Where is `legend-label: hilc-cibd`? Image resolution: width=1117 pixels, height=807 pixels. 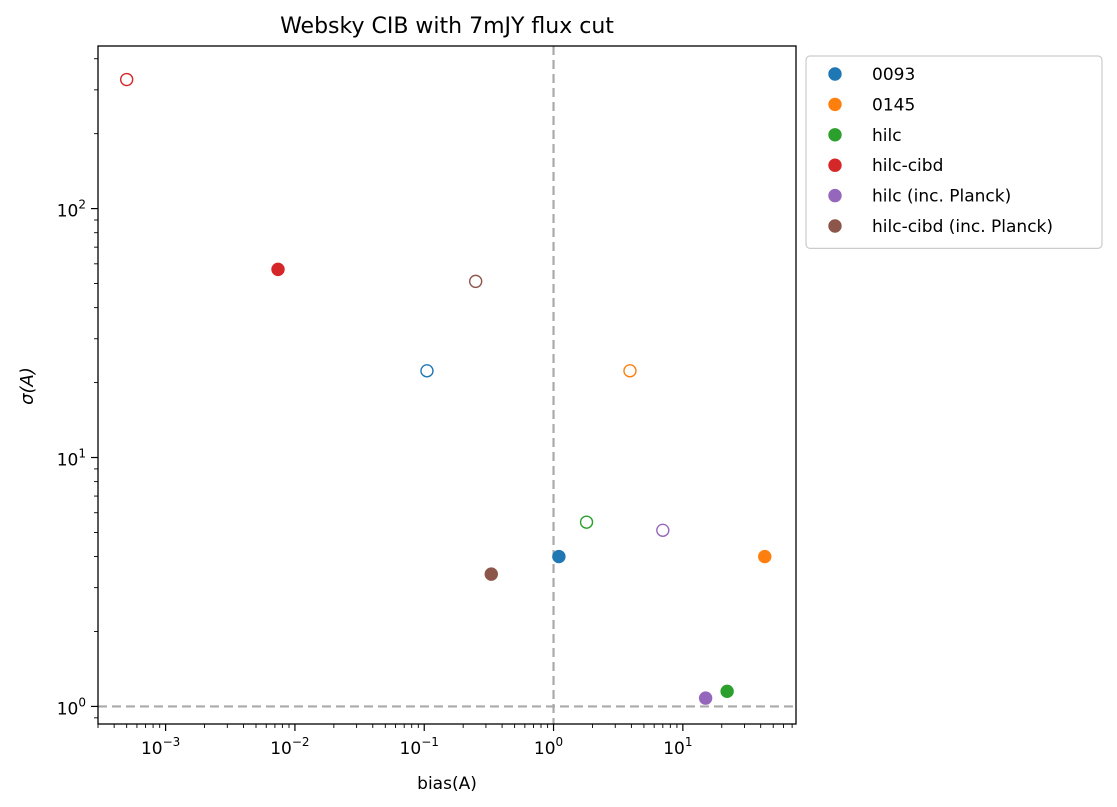
legend-label: hilc-cibd is located at coordinates (907, 166).